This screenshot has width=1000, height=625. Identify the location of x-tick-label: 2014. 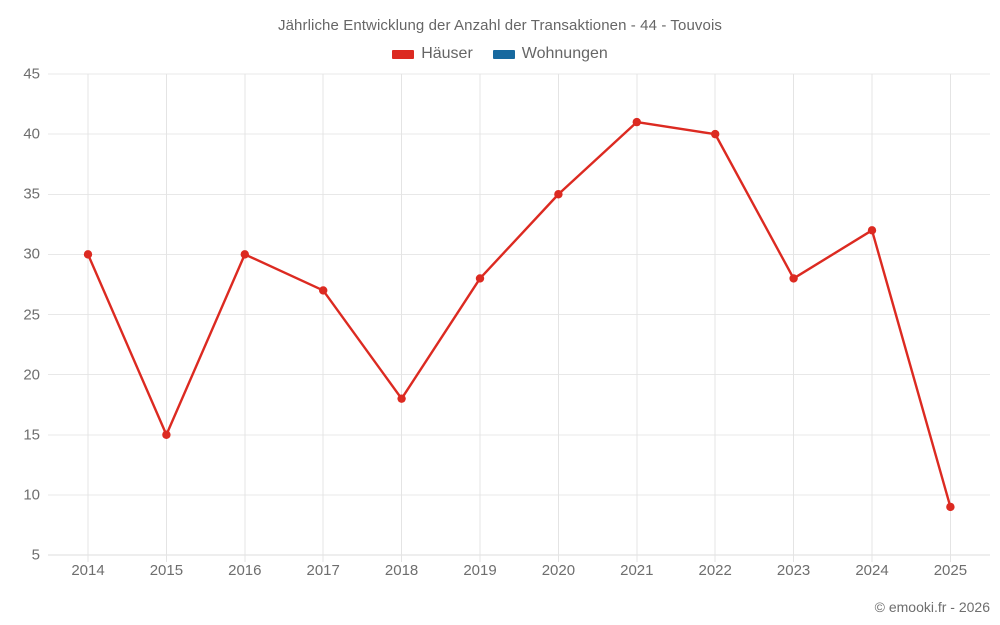
(88, 570).